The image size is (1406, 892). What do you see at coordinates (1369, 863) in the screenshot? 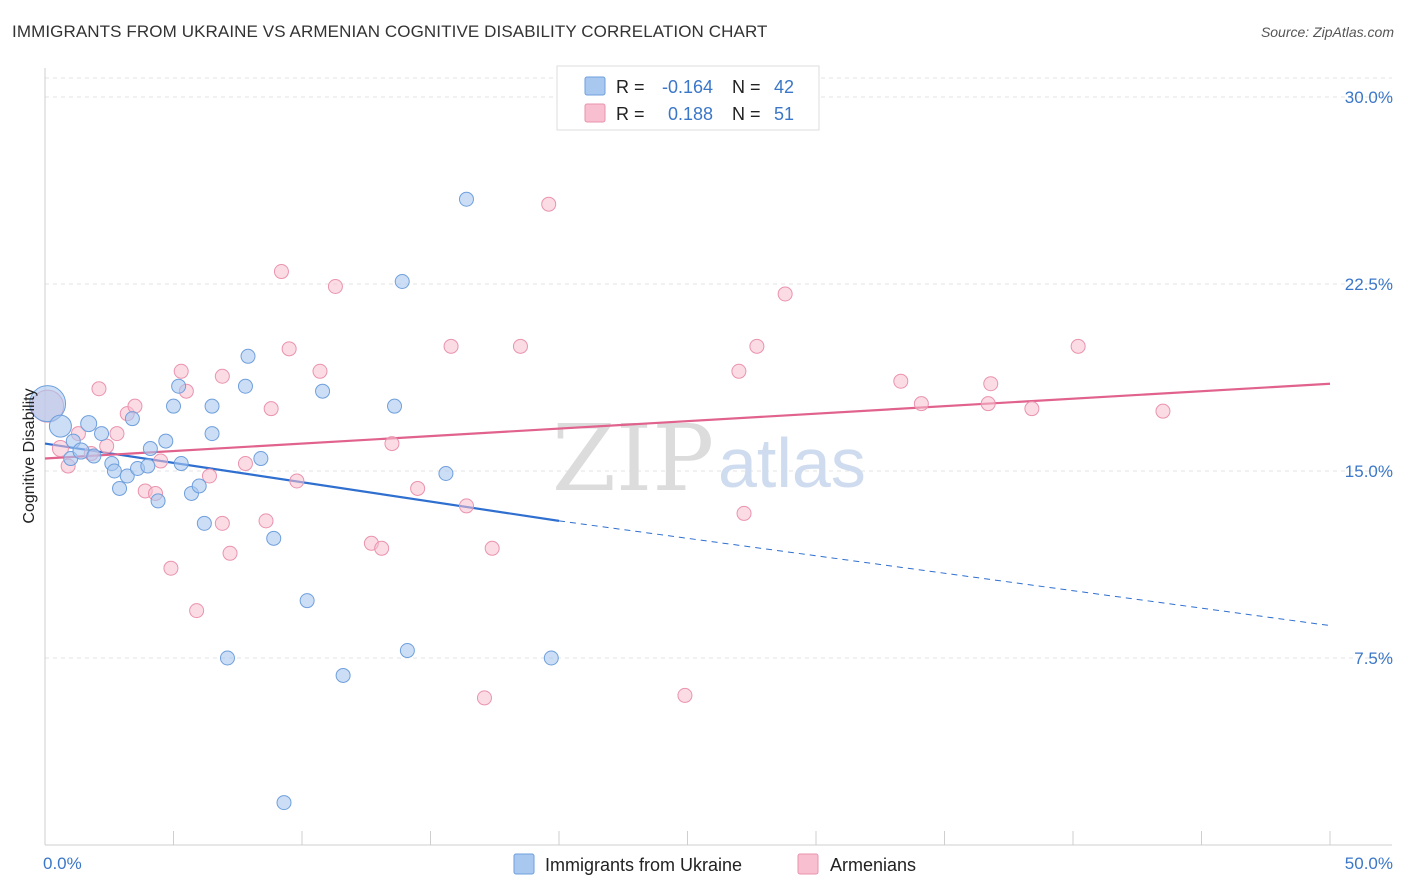
I see `x-tick-label-1: 50.0%` at bounding box center [1369, 863].